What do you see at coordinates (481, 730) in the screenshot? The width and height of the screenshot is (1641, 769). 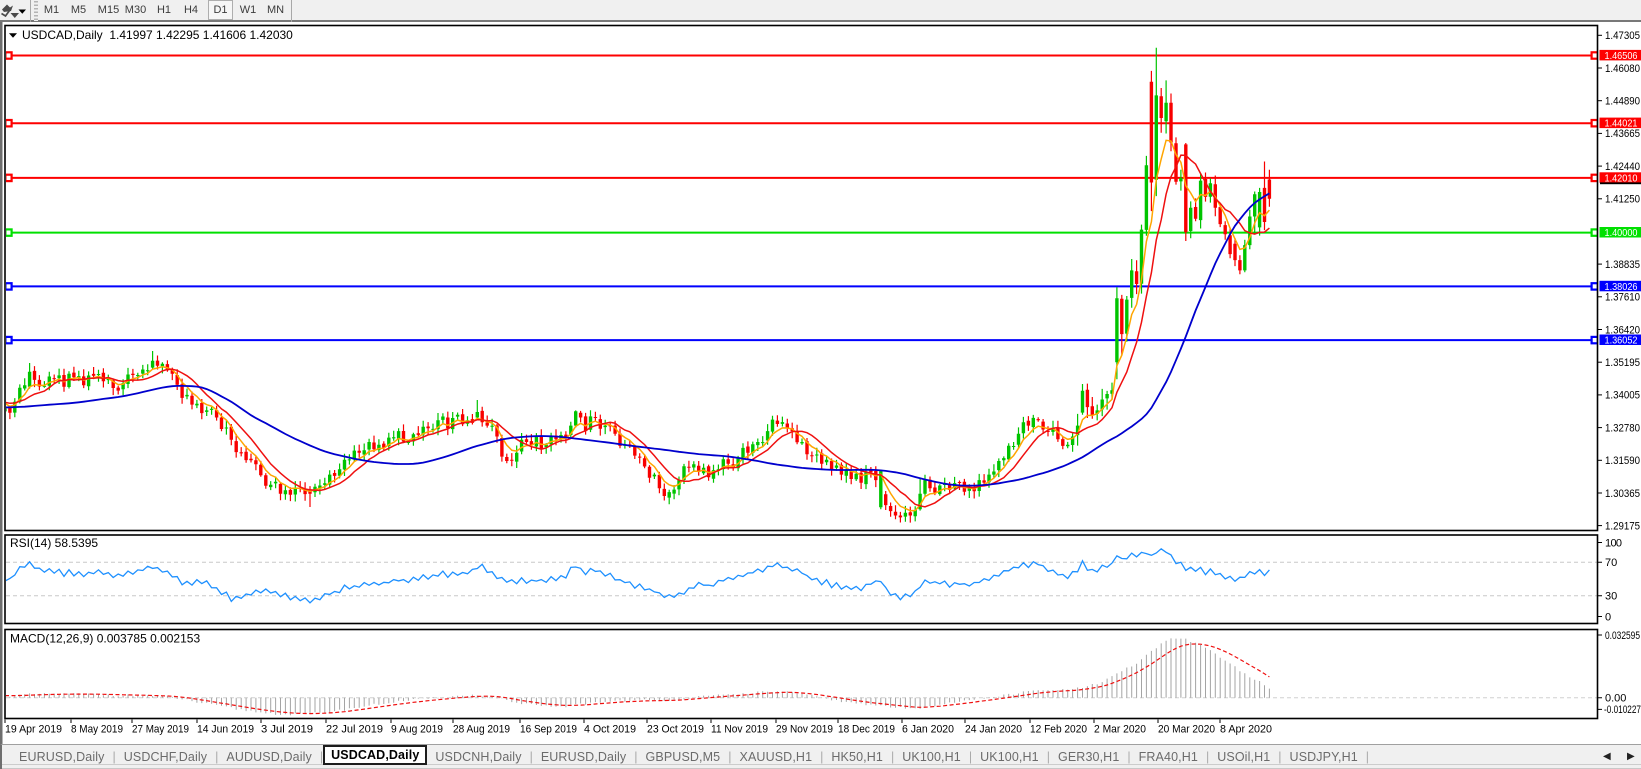 I see `svg-text: 28 Aug 2019` at bounding box center [481, 730].